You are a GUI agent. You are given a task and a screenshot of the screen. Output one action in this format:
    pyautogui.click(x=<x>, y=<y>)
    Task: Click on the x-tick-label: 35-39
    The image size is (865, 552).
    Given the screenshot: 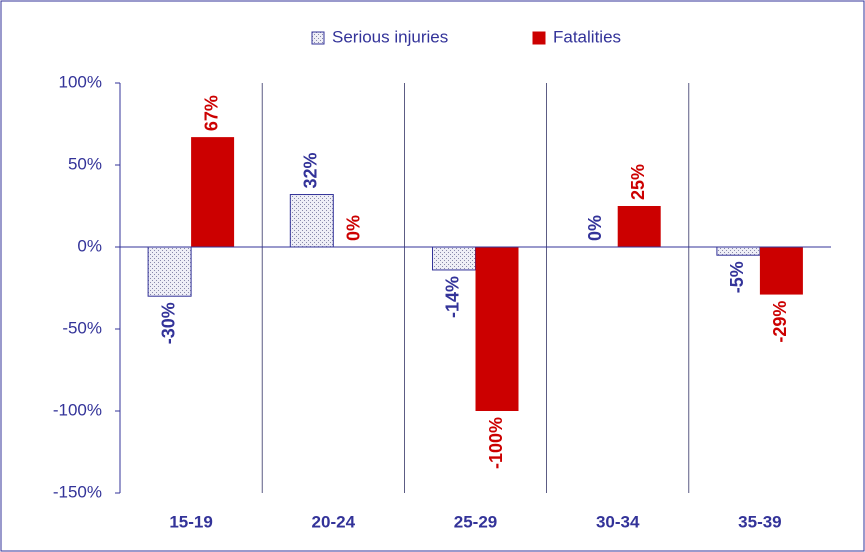 What is the action you would take?
    pyautogui.click(x=759, y=521)
    